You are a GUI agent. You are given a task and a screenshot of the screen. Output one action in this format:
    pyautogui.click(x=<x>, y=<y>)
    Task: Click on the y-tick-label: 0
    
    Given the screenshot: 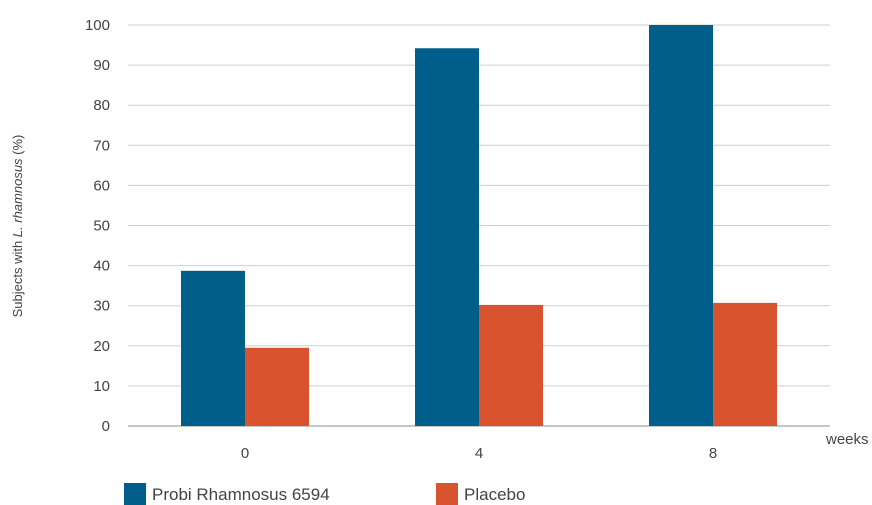 What is the action you would take?
    pyautogui.click(x=106, y=426)
    